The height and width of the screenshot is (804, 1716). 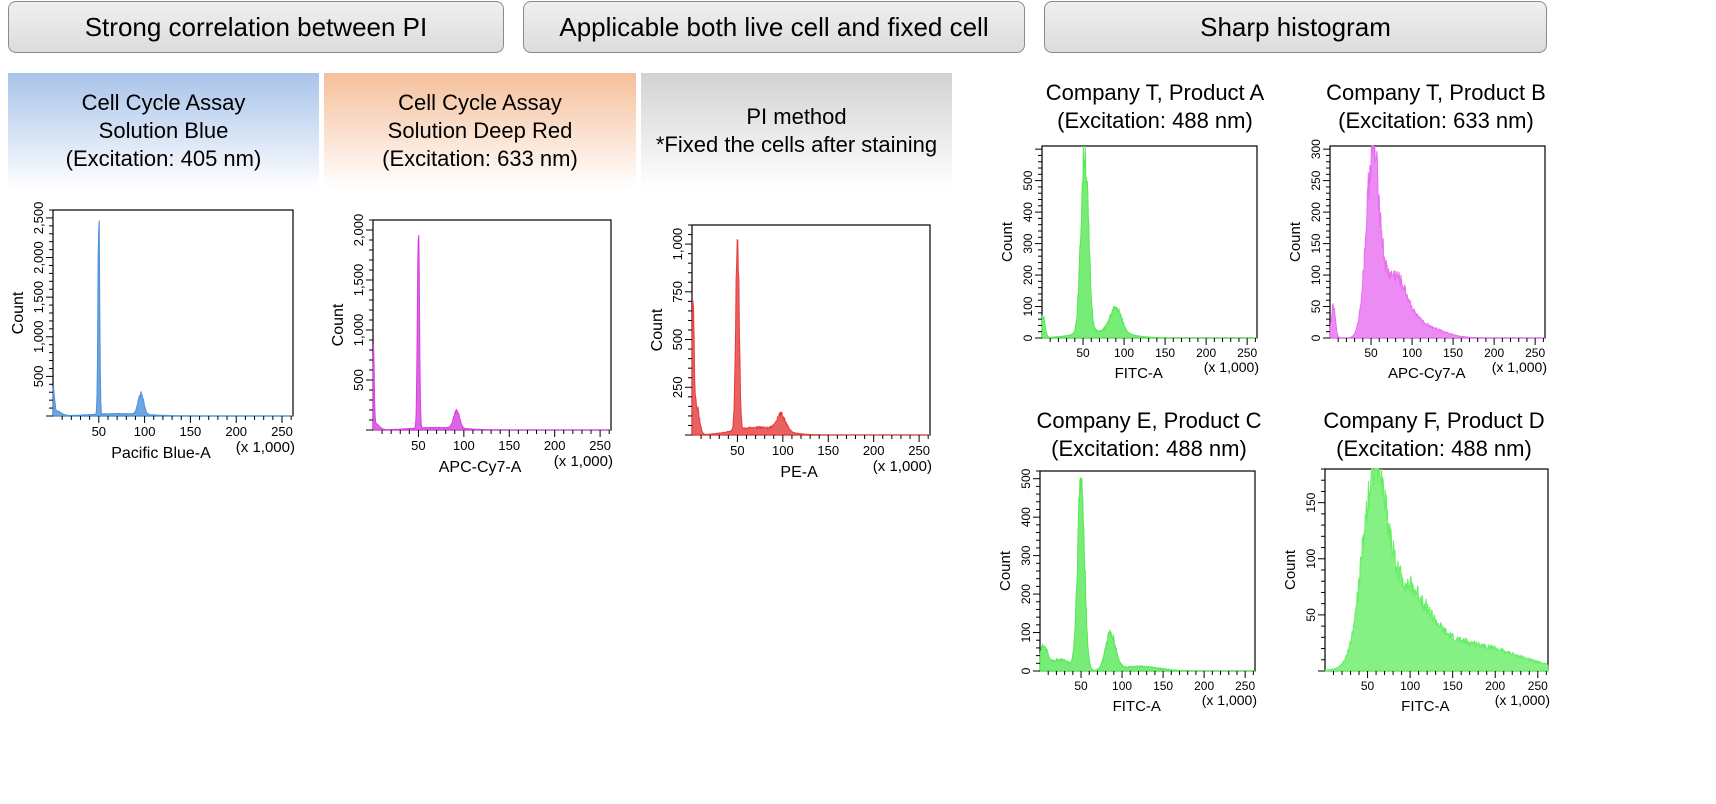 I want to click on header-line: Solution Deep Red, so click(x=480, y=130).